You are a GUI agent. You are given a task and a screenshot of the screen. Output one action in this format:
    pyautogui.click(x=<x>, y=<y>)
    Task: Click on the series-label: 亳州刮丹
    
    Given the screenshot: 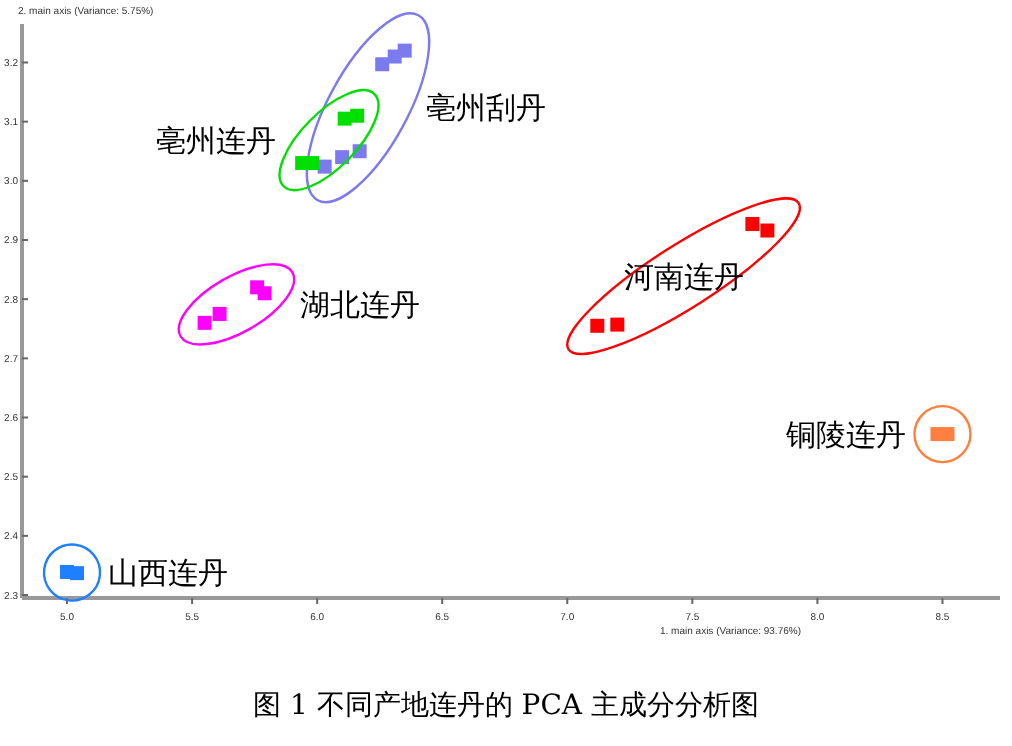 What is the action you would take?
    pyautogui.click(x=486, y=108)
    